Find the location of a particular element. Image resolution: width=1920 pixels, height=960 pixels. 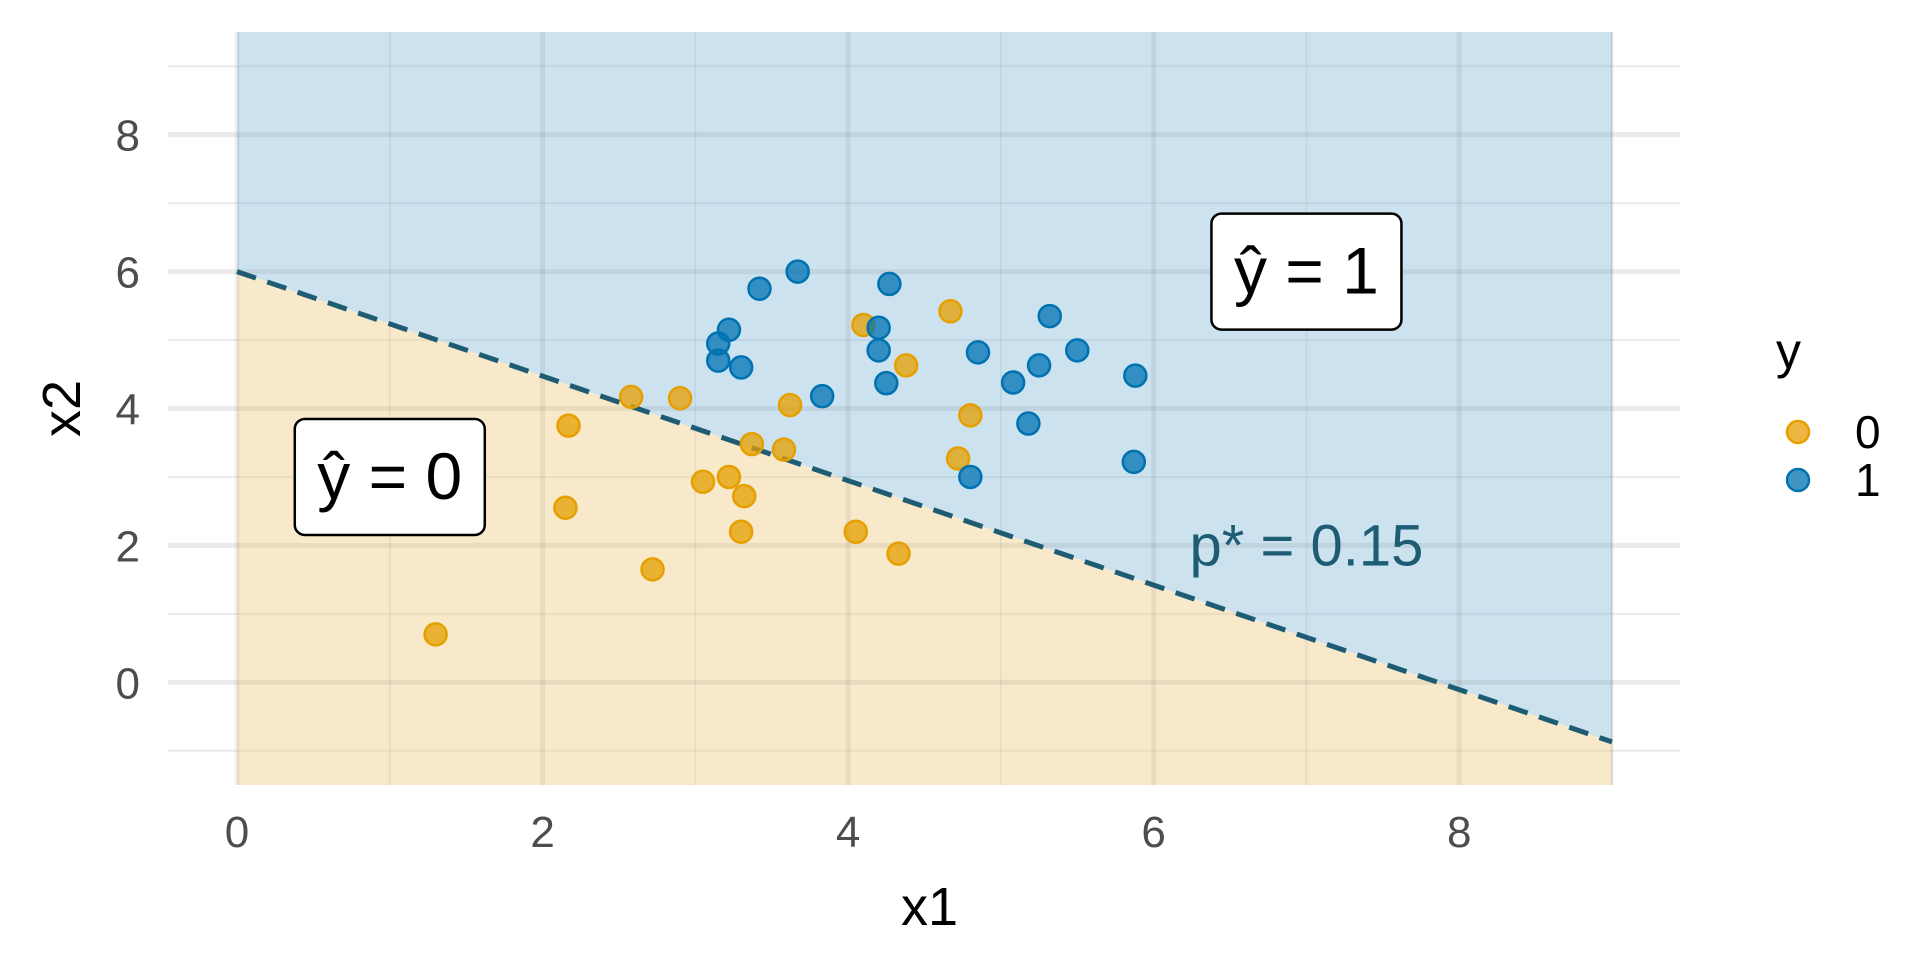

region-label-class-1-text: ŷ = 1 is located at coordinates (1306, 271).